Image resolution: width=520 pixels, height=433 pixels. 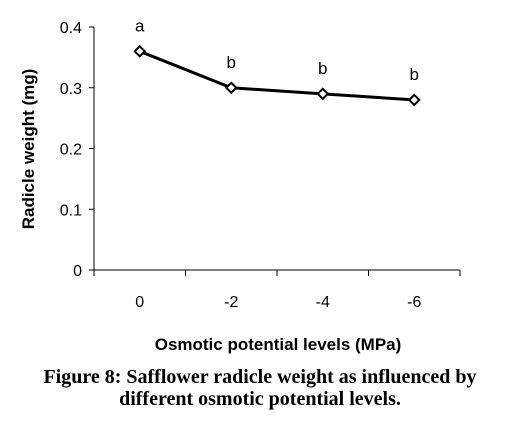 I want to click on y-axis-title: Radicle weight (mg), so click(x=28, y=149).